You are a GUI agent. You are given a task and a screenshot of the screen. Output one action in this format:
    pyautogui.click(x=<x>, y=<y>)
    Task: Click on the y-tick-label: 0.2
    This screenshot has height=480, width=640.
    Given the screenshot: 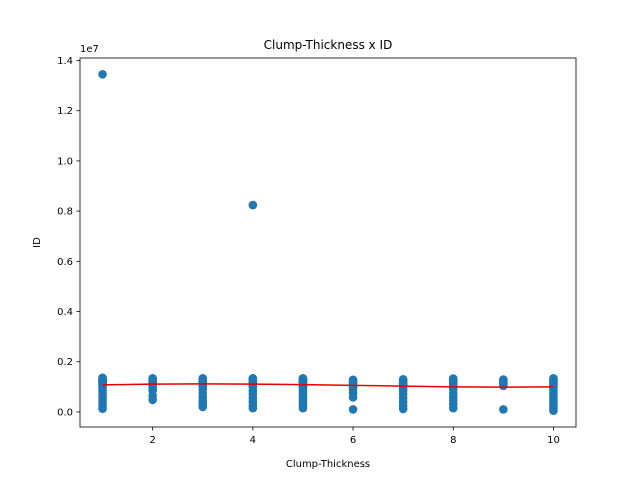 What is the action you would take?
    pyautogui.click(x=65, y=362)
    